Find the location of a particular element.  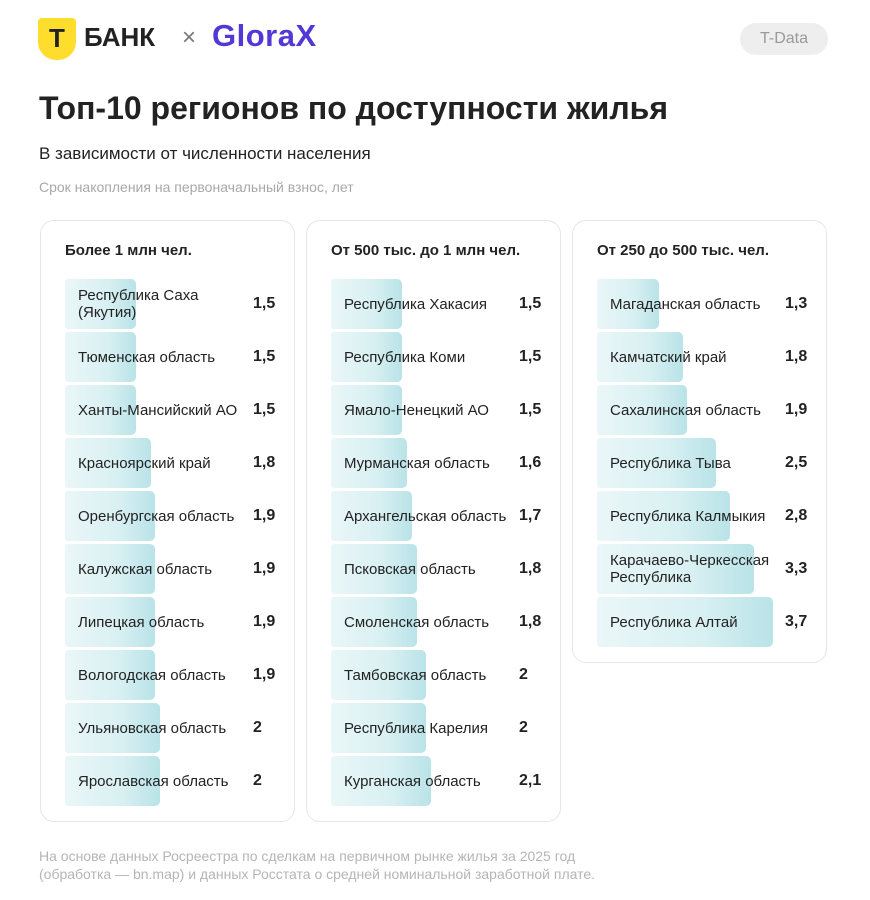

bar-row: Республика Карелия 2 is located at coordinates (441, 728).